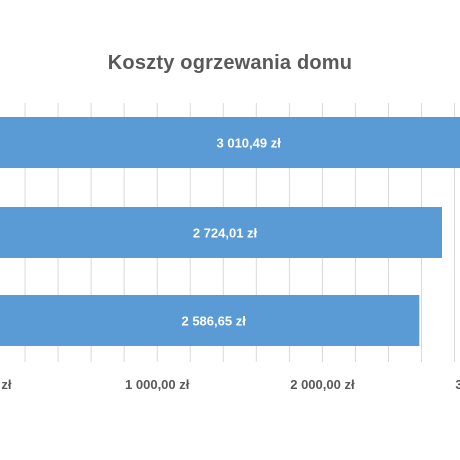  I want to click on chart-title: Koszty ogrzewania domu, so click(230, 63).